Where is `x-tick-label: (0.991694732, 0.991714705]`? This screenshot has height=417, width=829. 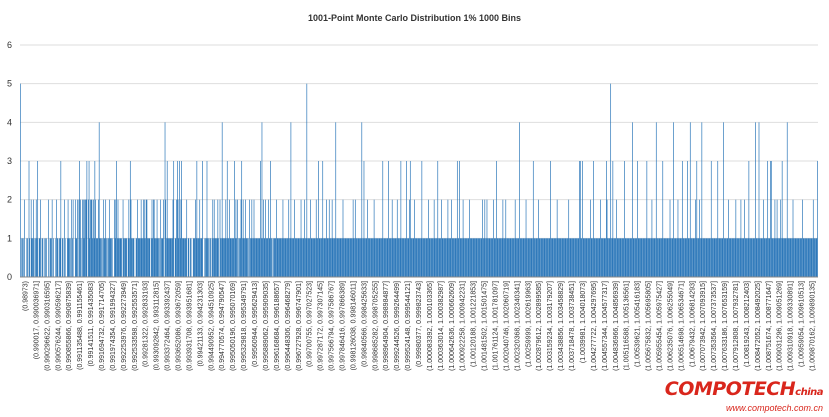
x-tick-label: (0.991694732, 0.991714705] is located at coordinates (102, 326).